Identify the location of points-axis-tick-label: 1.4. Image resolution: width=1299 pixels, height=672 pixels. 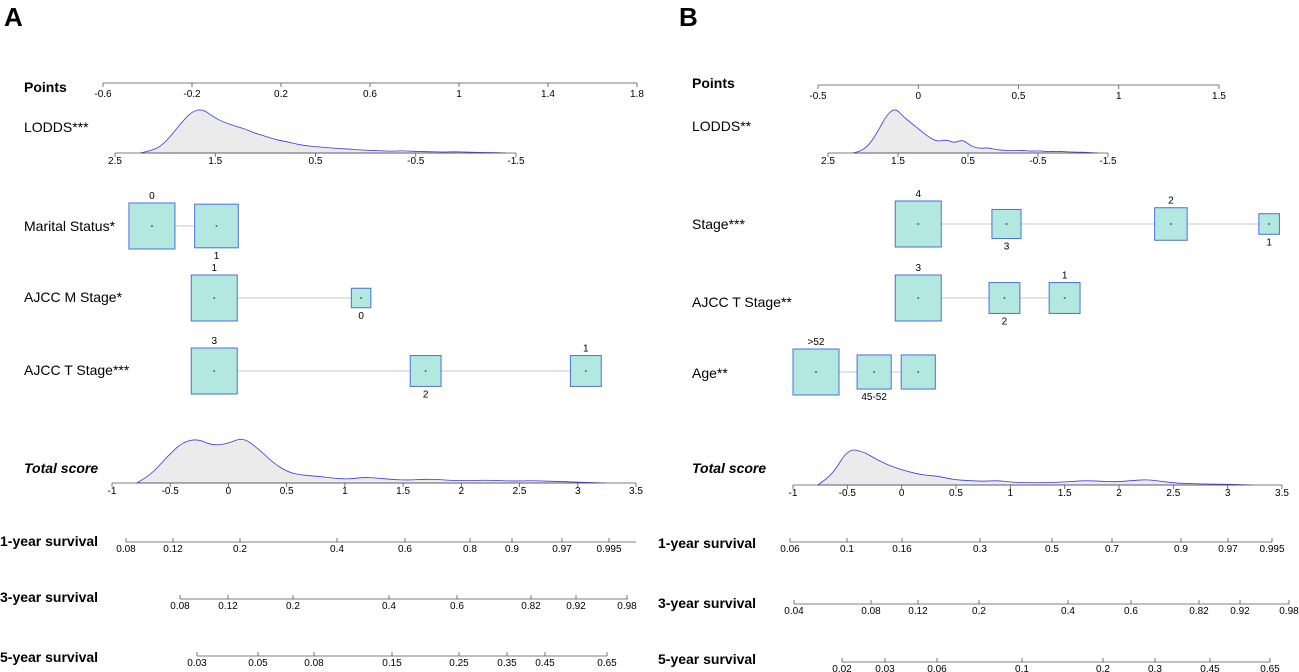
(548, 94).